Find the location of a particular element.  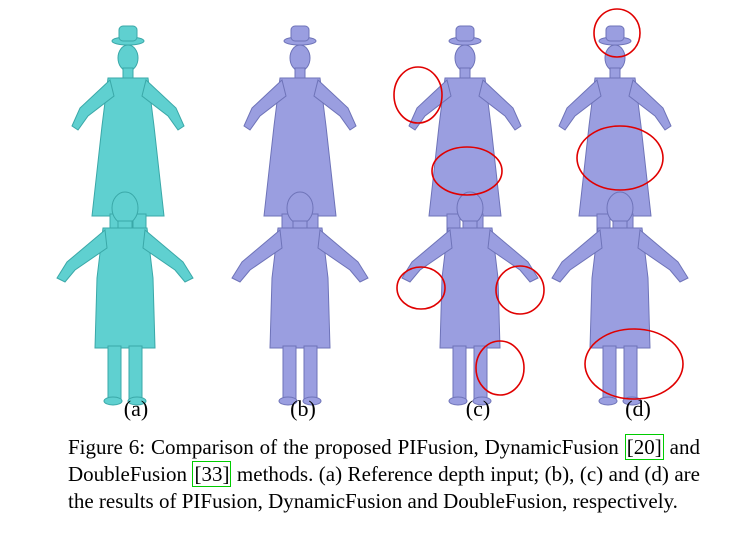

figure-b-bottom is located at coordinates (300, 298).